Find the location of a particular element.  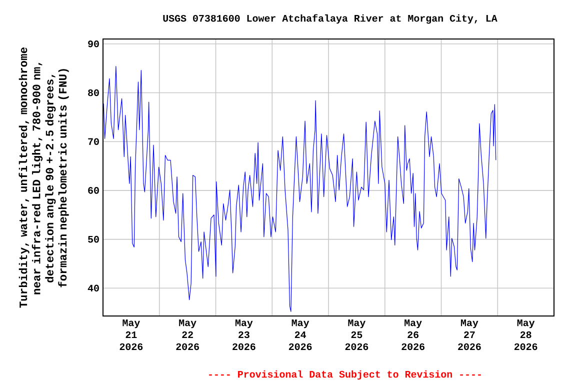

y-axis-title: Turbidity, water, unfiltered, monochrome near infra-red LED light, 780-900 nm, detection angle 90 +-2.5 degrees, formazin nephelometric units (FNU) is located at coordinates (43, 177).